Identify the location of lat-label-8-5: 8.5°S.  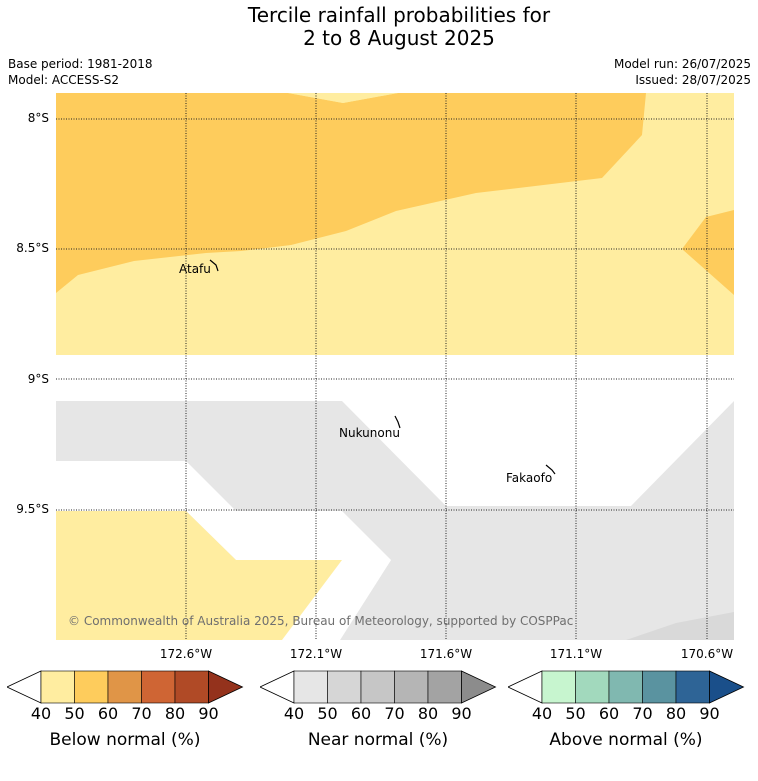
(32, 248).